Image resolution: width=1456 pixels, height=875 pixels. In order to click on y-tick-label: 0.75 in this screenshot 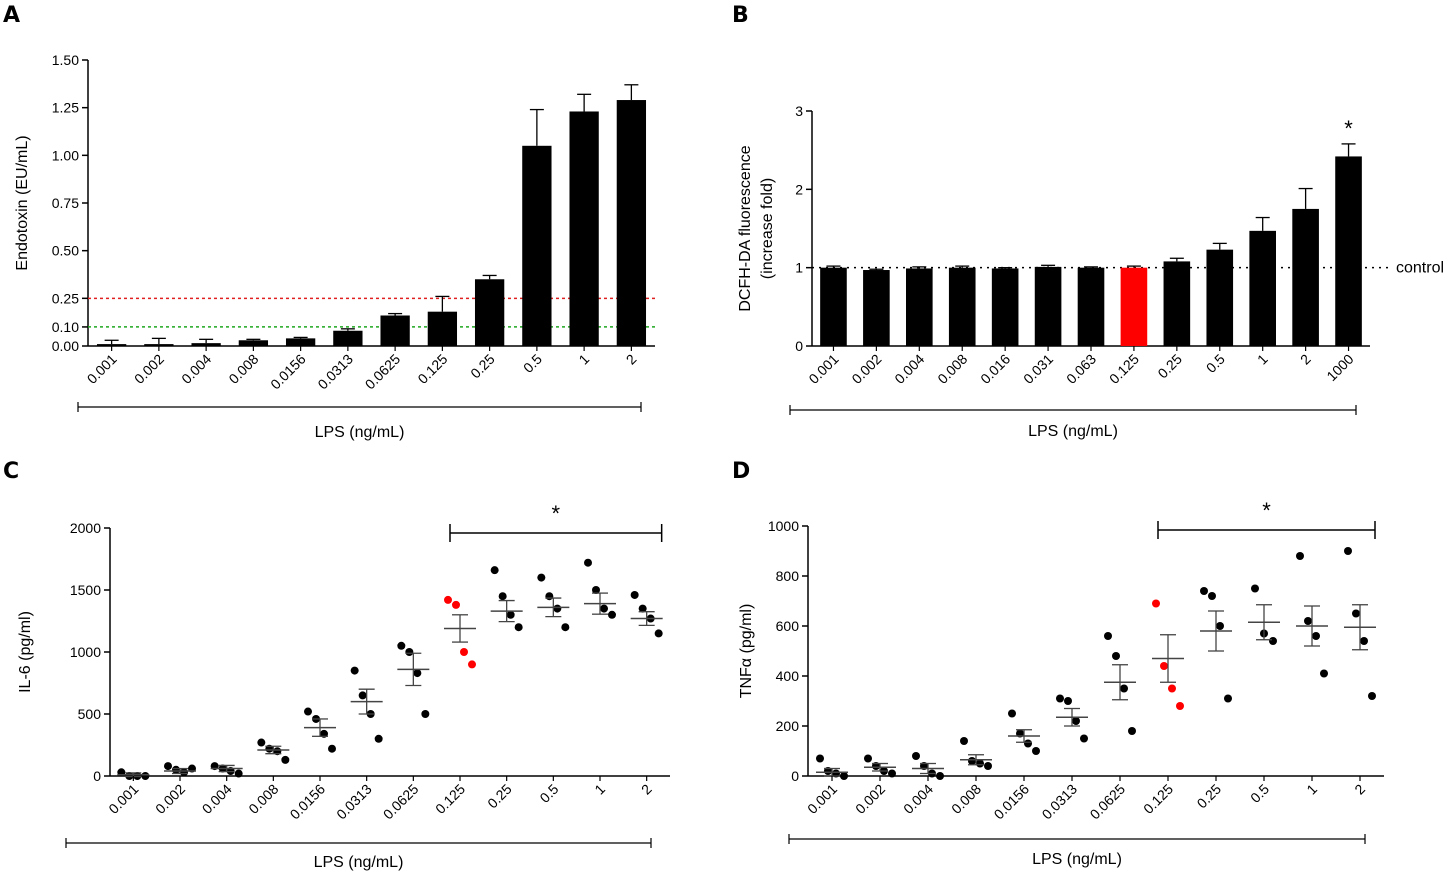, I will do `click(65, 203)`.